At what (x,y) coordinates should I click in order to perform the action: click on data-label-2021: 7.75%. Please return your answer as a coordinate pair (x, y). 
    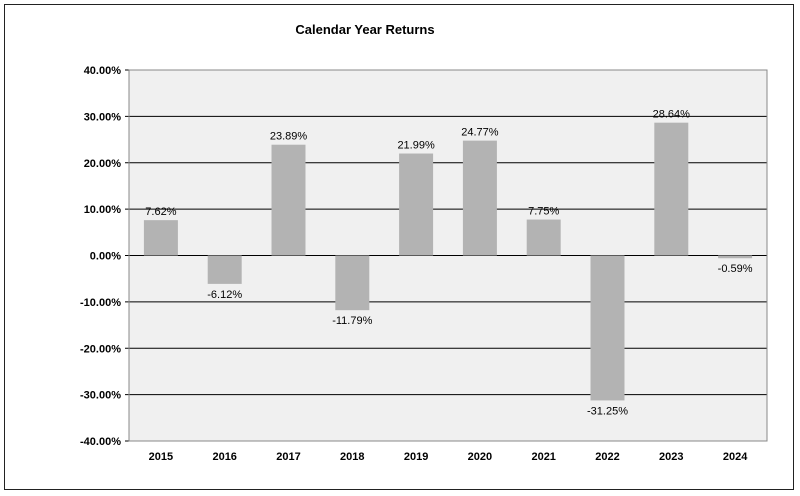
    Looking at the image, I should click on (543, 212).